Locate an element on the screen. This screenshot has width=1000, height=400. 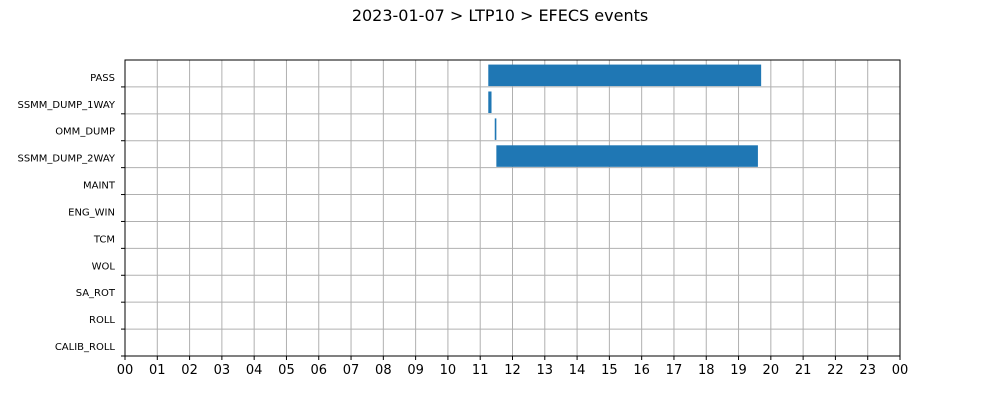
x-tick-label: 11 is located at coordinates (480, 370).